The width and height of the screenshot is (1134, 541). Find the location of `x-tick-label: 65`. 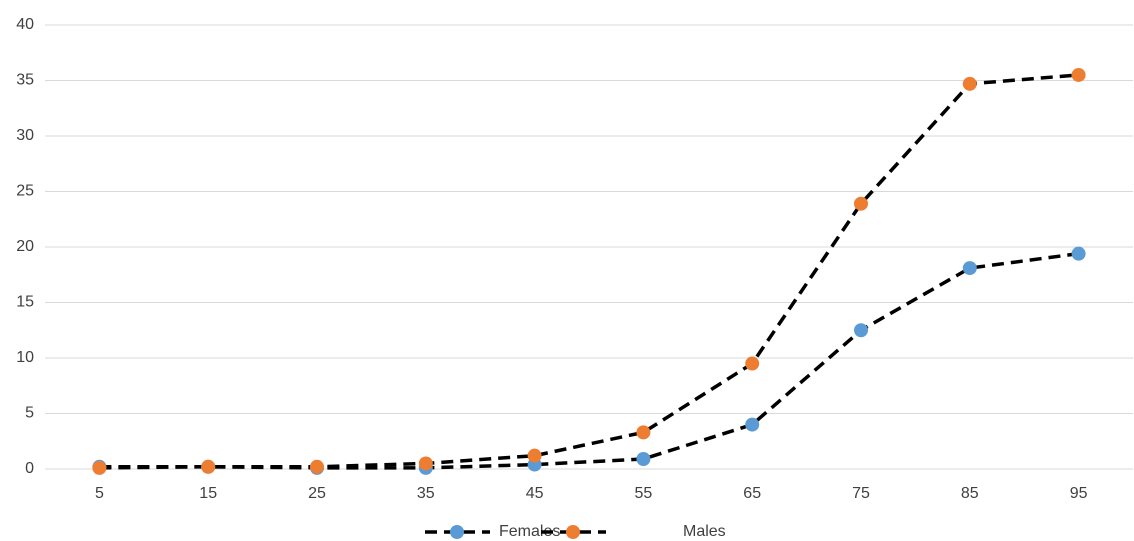

x-tick-label: 65 is located at coordinates (752, 493).